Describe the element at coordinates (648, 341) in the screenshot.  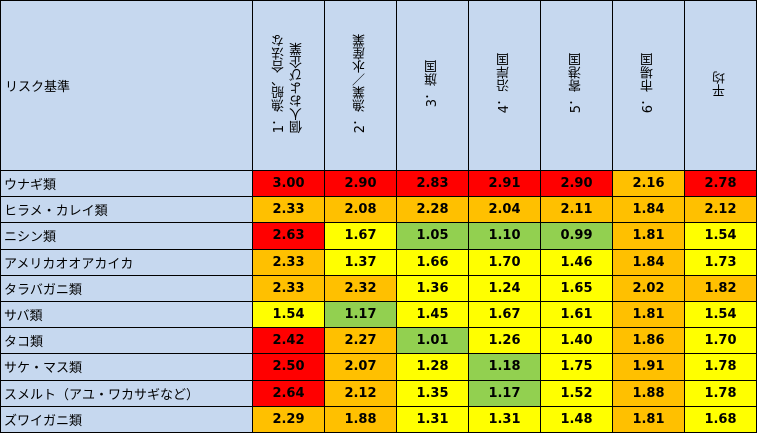
I see `heatmap-cell: 1.86` at that location.